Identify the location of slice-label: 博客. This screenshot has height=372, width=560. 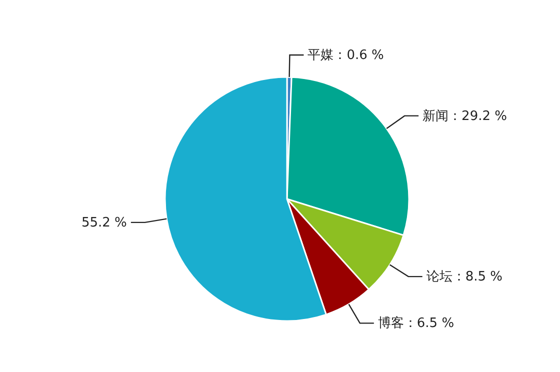
(391, 323).